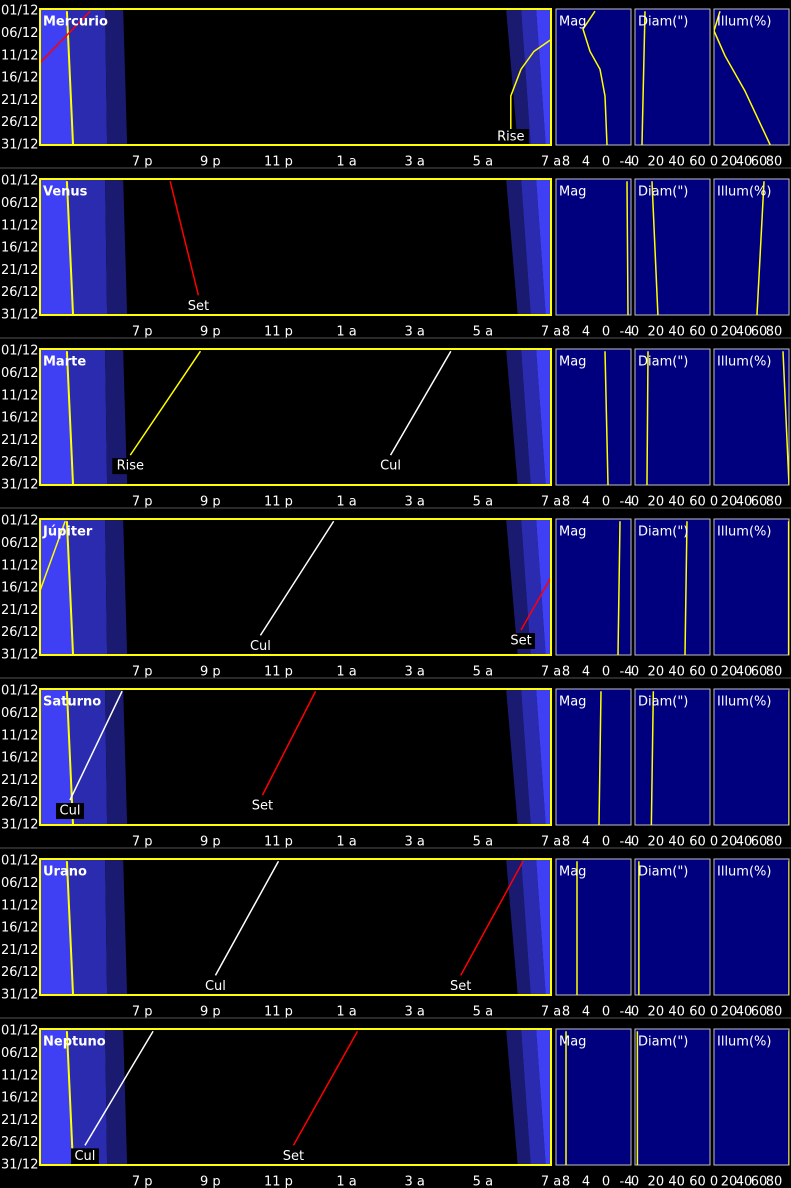  I want to click on event-label: Set, so click(460, 986).